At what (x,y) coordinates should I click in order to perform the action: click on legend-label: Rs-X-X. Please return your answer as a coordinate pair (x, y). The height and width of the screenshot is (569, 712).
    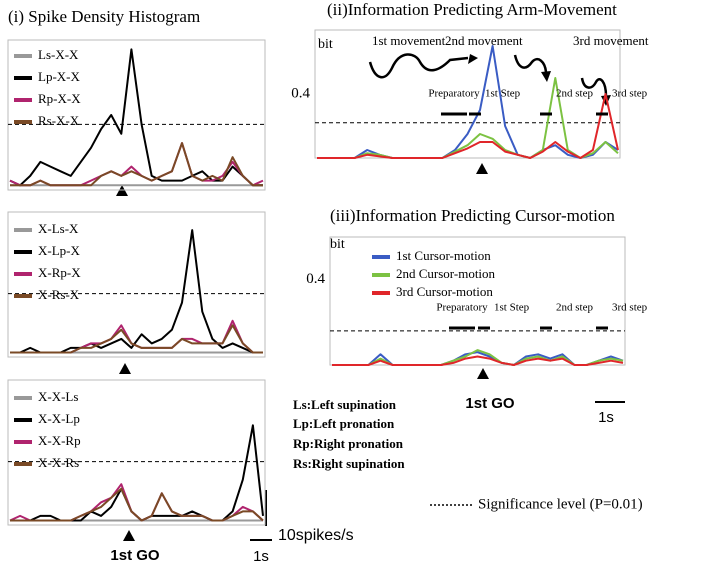
    Looking at the image, I should click on (59, 120).